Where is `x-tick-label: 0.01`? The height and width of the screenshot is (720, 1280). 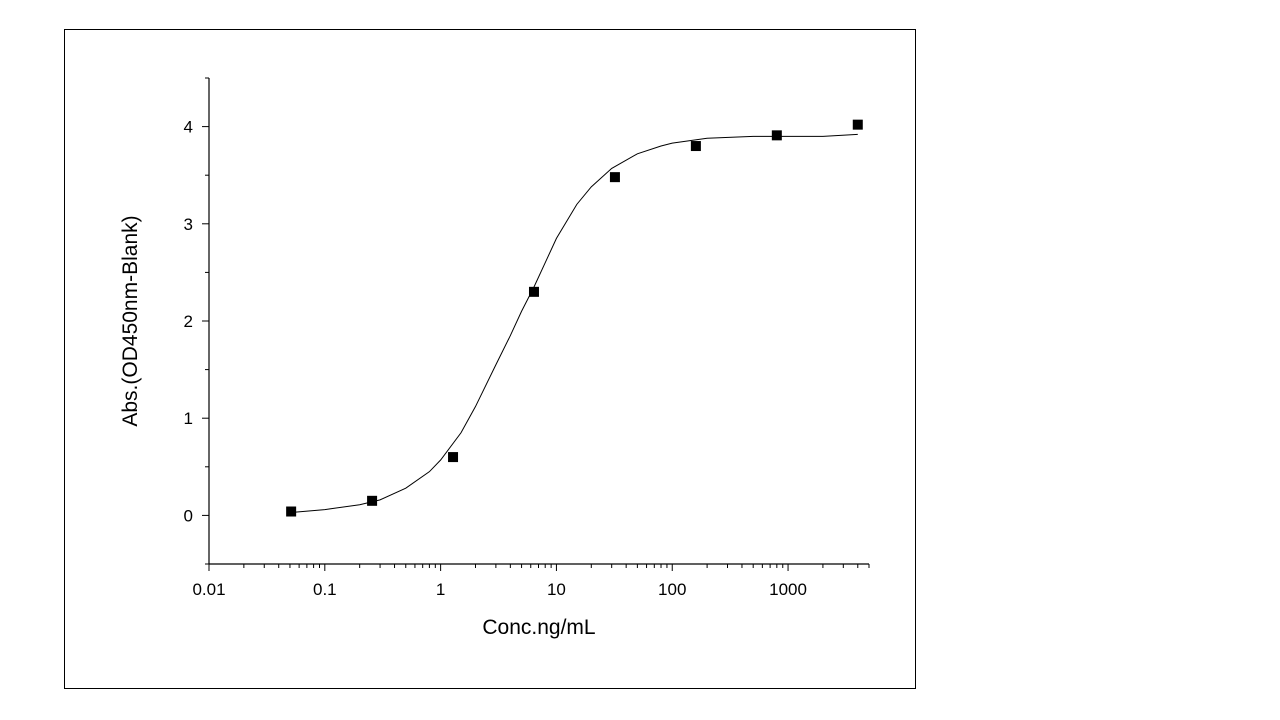
x-tick-label: 0.01 is located at coordinates (208, 589).